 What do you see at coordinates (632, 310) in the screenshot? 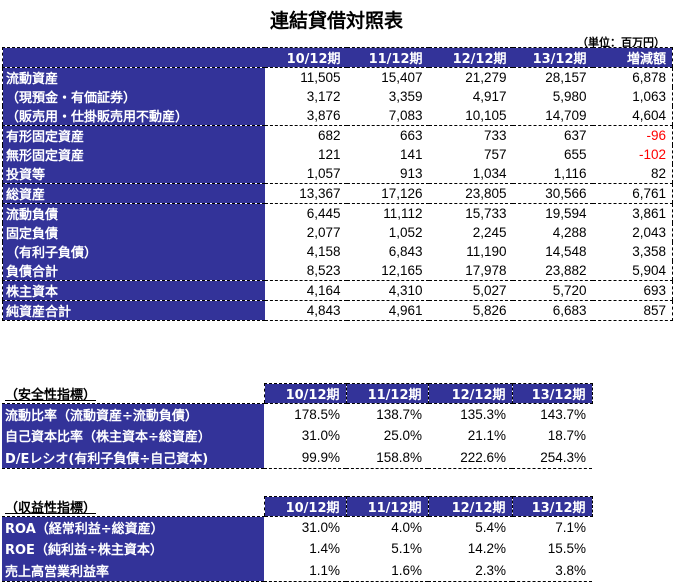
I see `value-cell: 857` at bounding box center [632, 310].